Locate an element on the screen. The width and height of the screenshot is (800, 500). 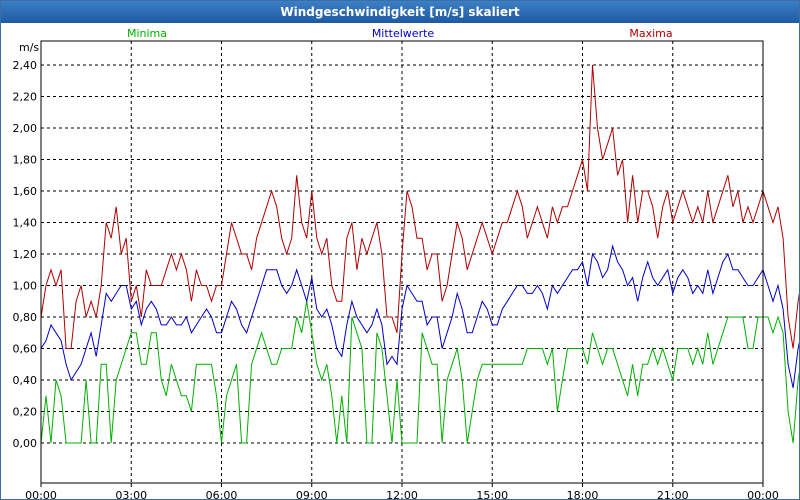
y-tick-label: 2,00 is located at coordinates (25, 128).